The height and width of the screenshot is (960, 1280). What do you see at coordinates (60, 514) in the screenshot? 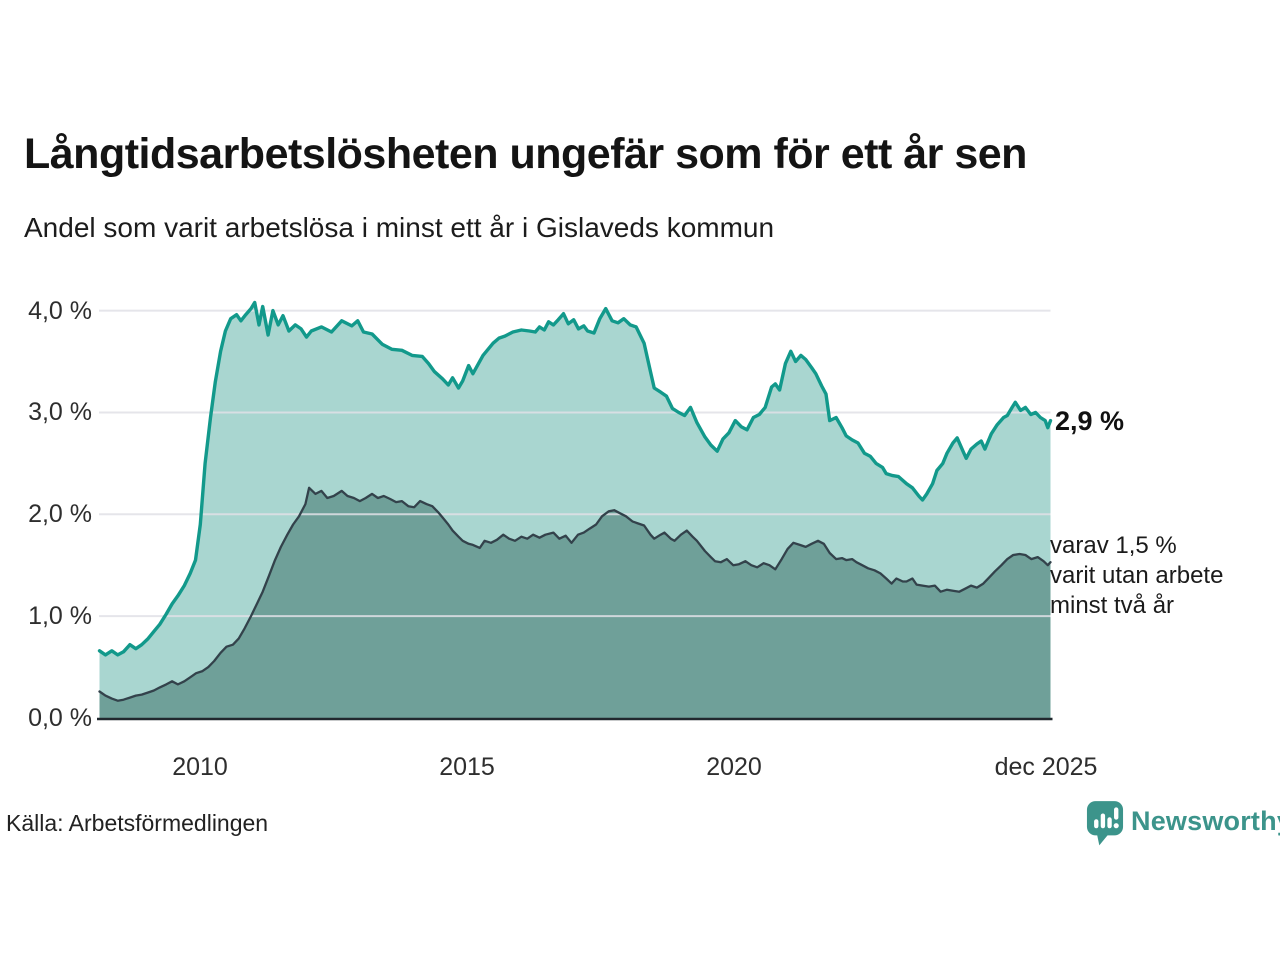
I see `y-tick-label: 2,0 %` at bounding box center [60, 514].